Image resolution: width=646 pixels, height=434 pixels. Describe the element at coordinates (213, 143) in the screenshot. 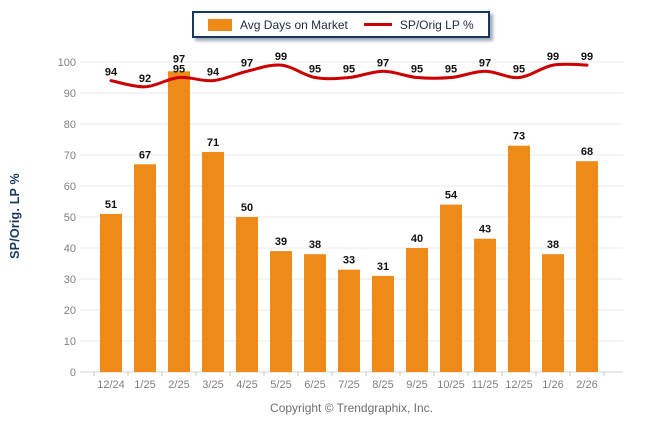

I see `bar-data-label: 71` at that location.